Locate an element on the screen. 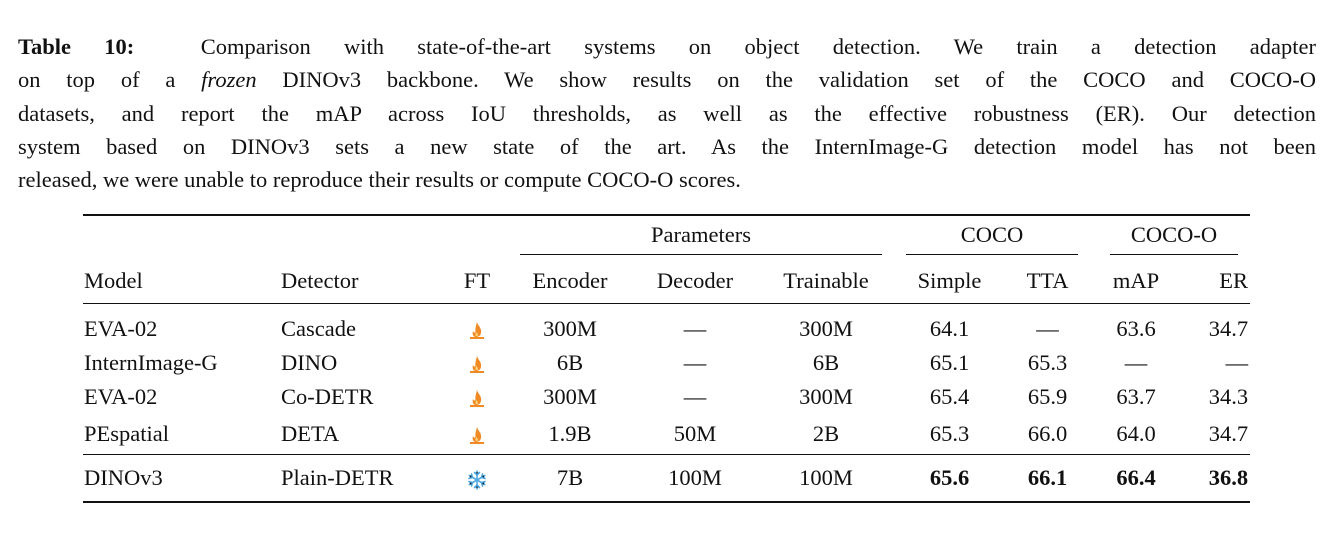 The height and width of the screenshot is (534, 1336). table-row: EVA-02 Co-DETR 300M — 300M 65.4 65.9 63.7 34.3 is located at coordinates (666, 397).